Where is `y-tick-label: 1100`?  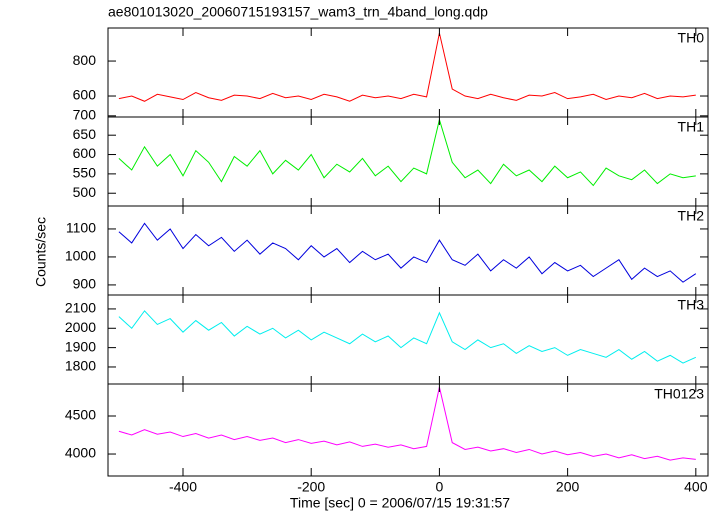
y-tick-label: 1100 is located at coordinates (81, 228).